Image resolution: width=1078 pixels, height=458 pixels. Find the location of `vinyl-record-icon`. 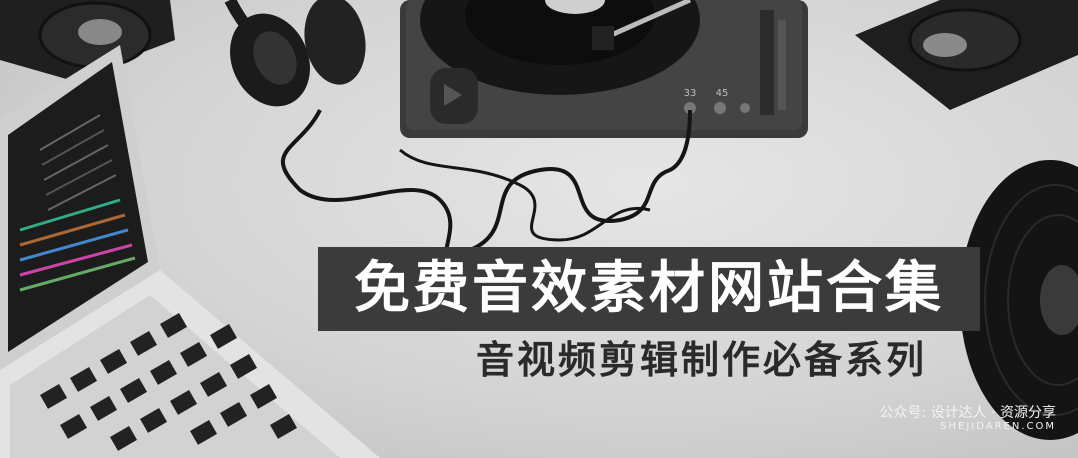

vinyl-record-icon is located at coordinates (1019, 300).